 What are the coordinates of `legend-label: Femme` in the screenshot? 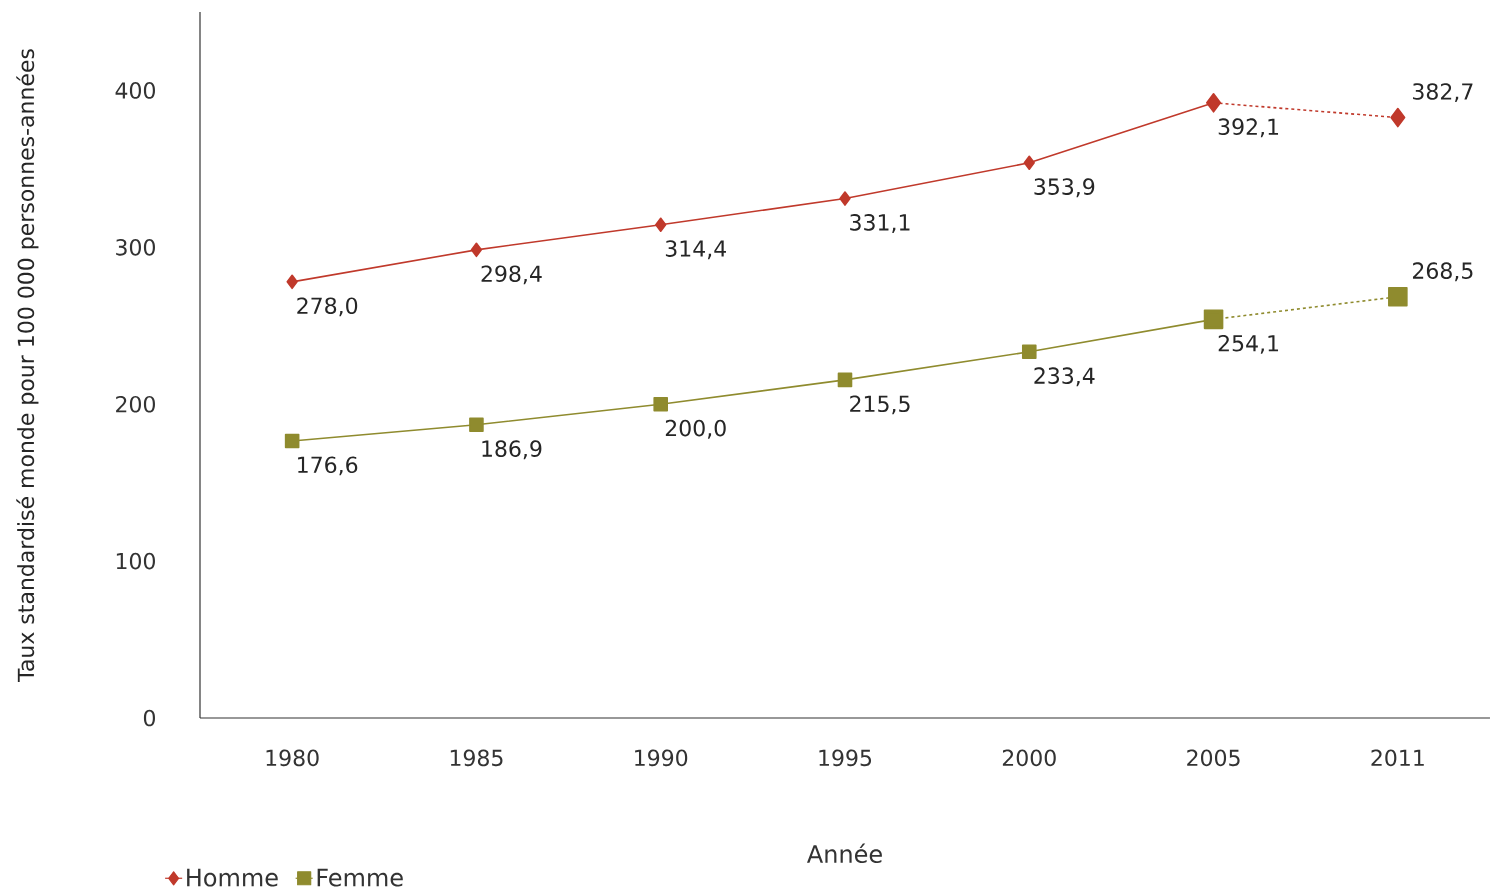 It's located at (360, 877).